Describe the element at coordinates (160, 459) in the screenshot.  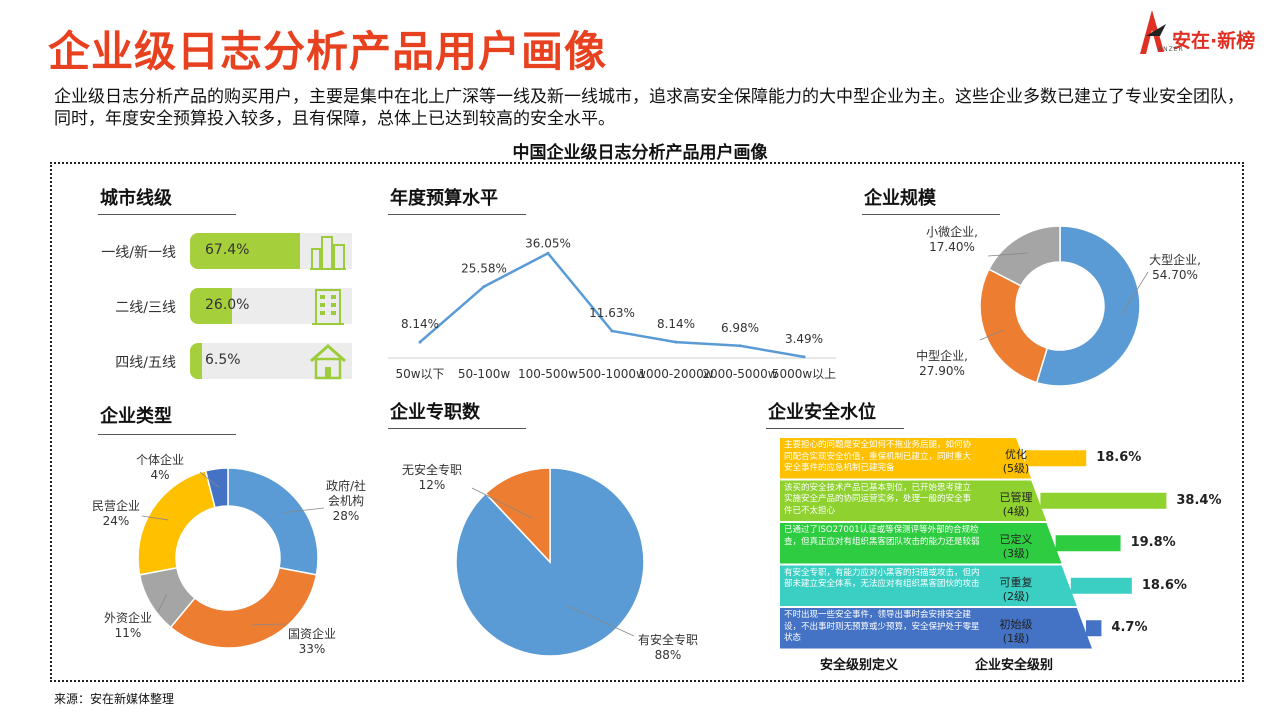
I see `pie-slice-label: 个体企业` at that location.